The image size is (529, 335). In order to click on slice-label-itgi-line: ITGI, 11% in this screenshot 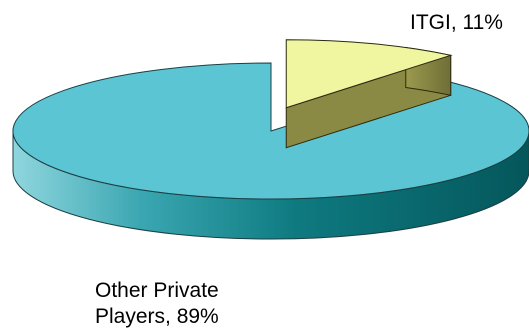, I will do `click(456, 22)`.